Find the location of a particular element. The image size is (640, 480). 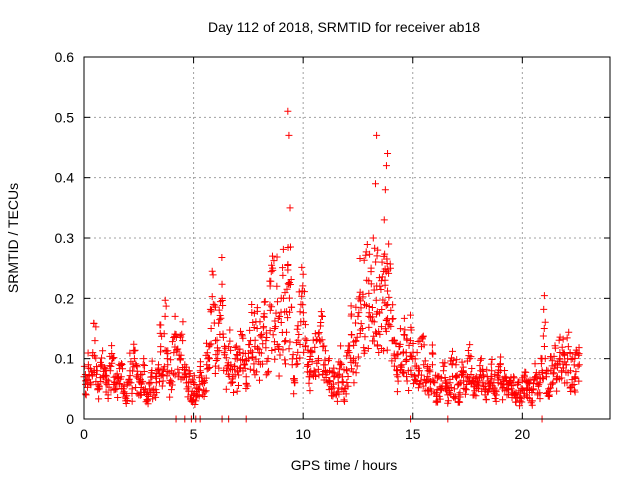

x-tick-labels: 0 5 10 15 20 is located at coordinates (305, 434).